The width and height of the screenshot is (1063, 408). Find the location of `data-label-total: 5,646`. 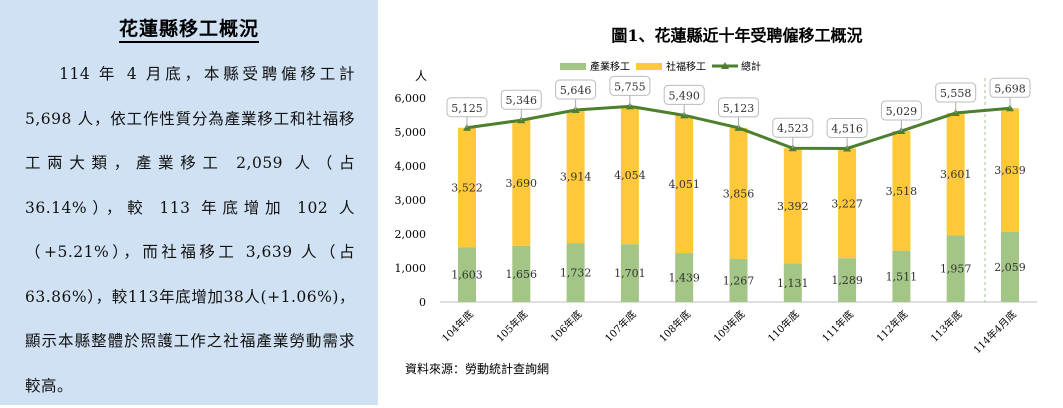

data-label-total: 5,646 is located at coordinates (576, 90).